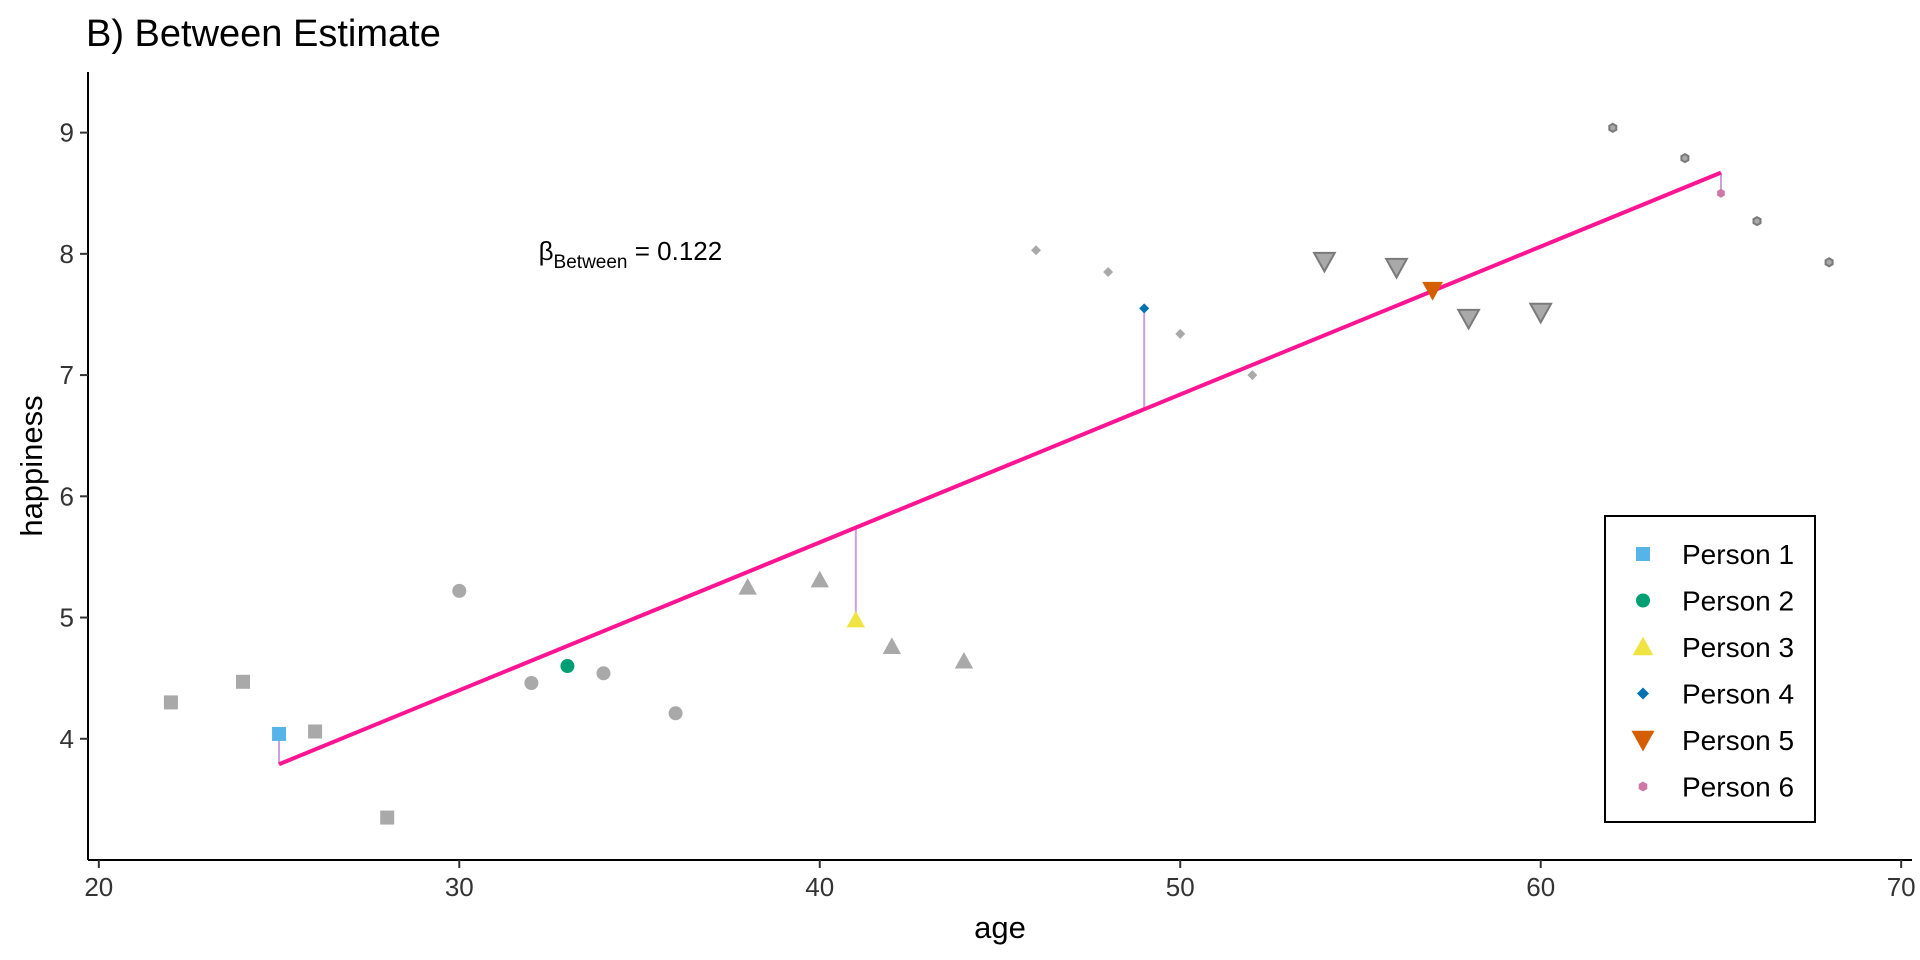  I want to click on y-tick-label: 6, so click(67, 496).